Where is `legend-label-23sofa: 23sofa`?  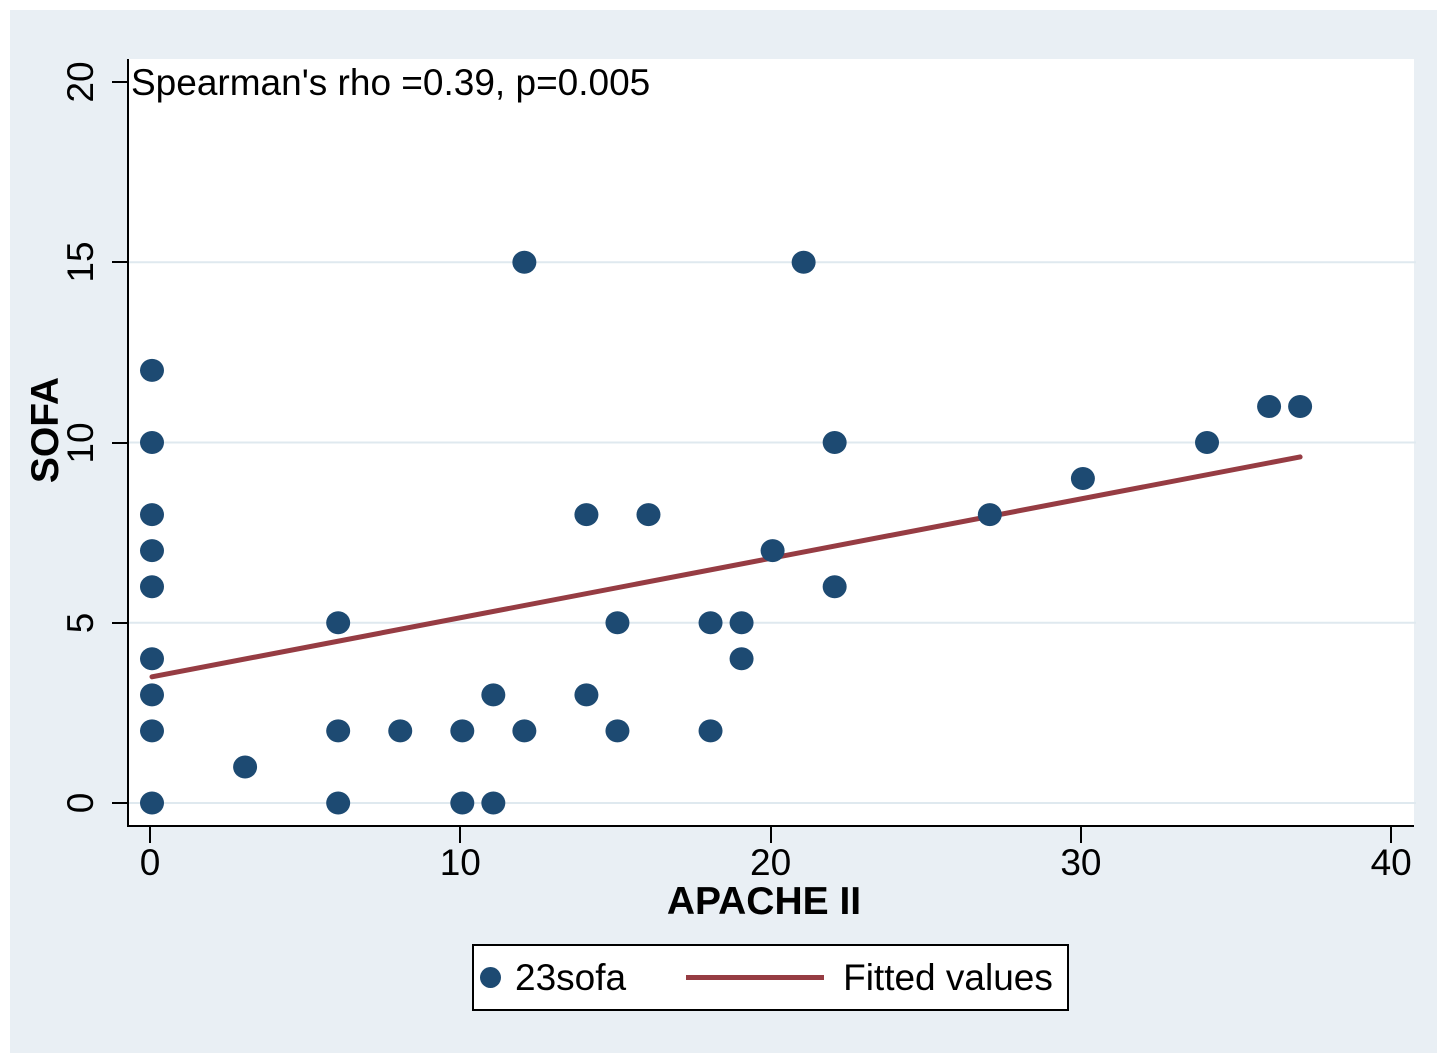 legend-label-23sofa: 23sofa is located at coordinates (571, 977).